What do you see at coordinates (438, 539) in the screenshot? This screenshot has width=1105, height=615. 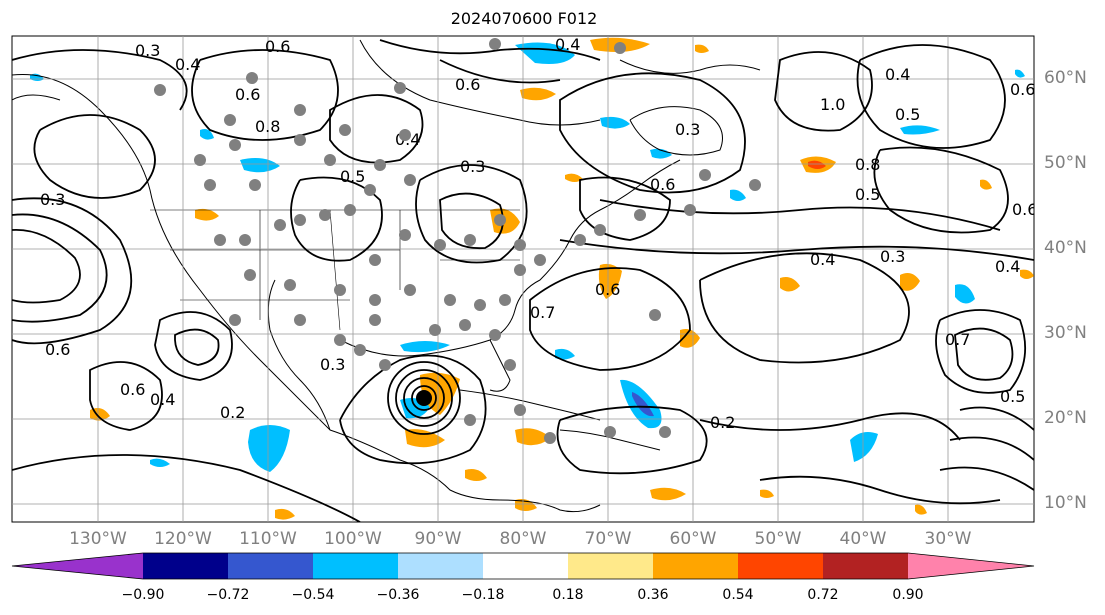 I see `lon-label: 90°W` at bounding box center [438, 539].